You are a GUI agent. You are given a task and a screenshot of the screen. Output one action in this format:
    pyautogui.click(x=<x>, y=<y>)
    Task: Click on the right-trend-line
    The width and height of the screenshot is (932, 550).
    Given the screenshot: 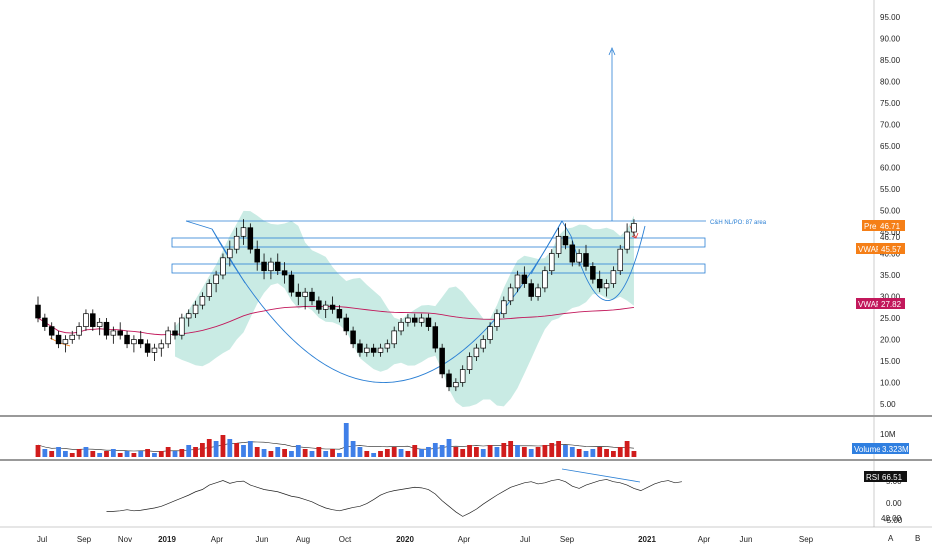 What is the action you would take?
    pyautogui.click(x=551, y=247)
    